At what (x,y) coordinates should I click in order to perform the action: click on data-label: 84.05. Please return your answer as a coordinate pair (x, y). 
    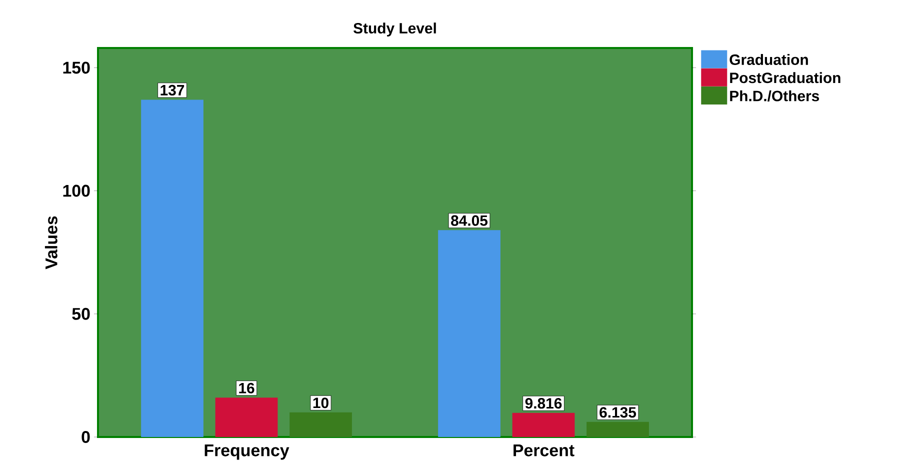
    Looking at the image, I should click on (469, 220).